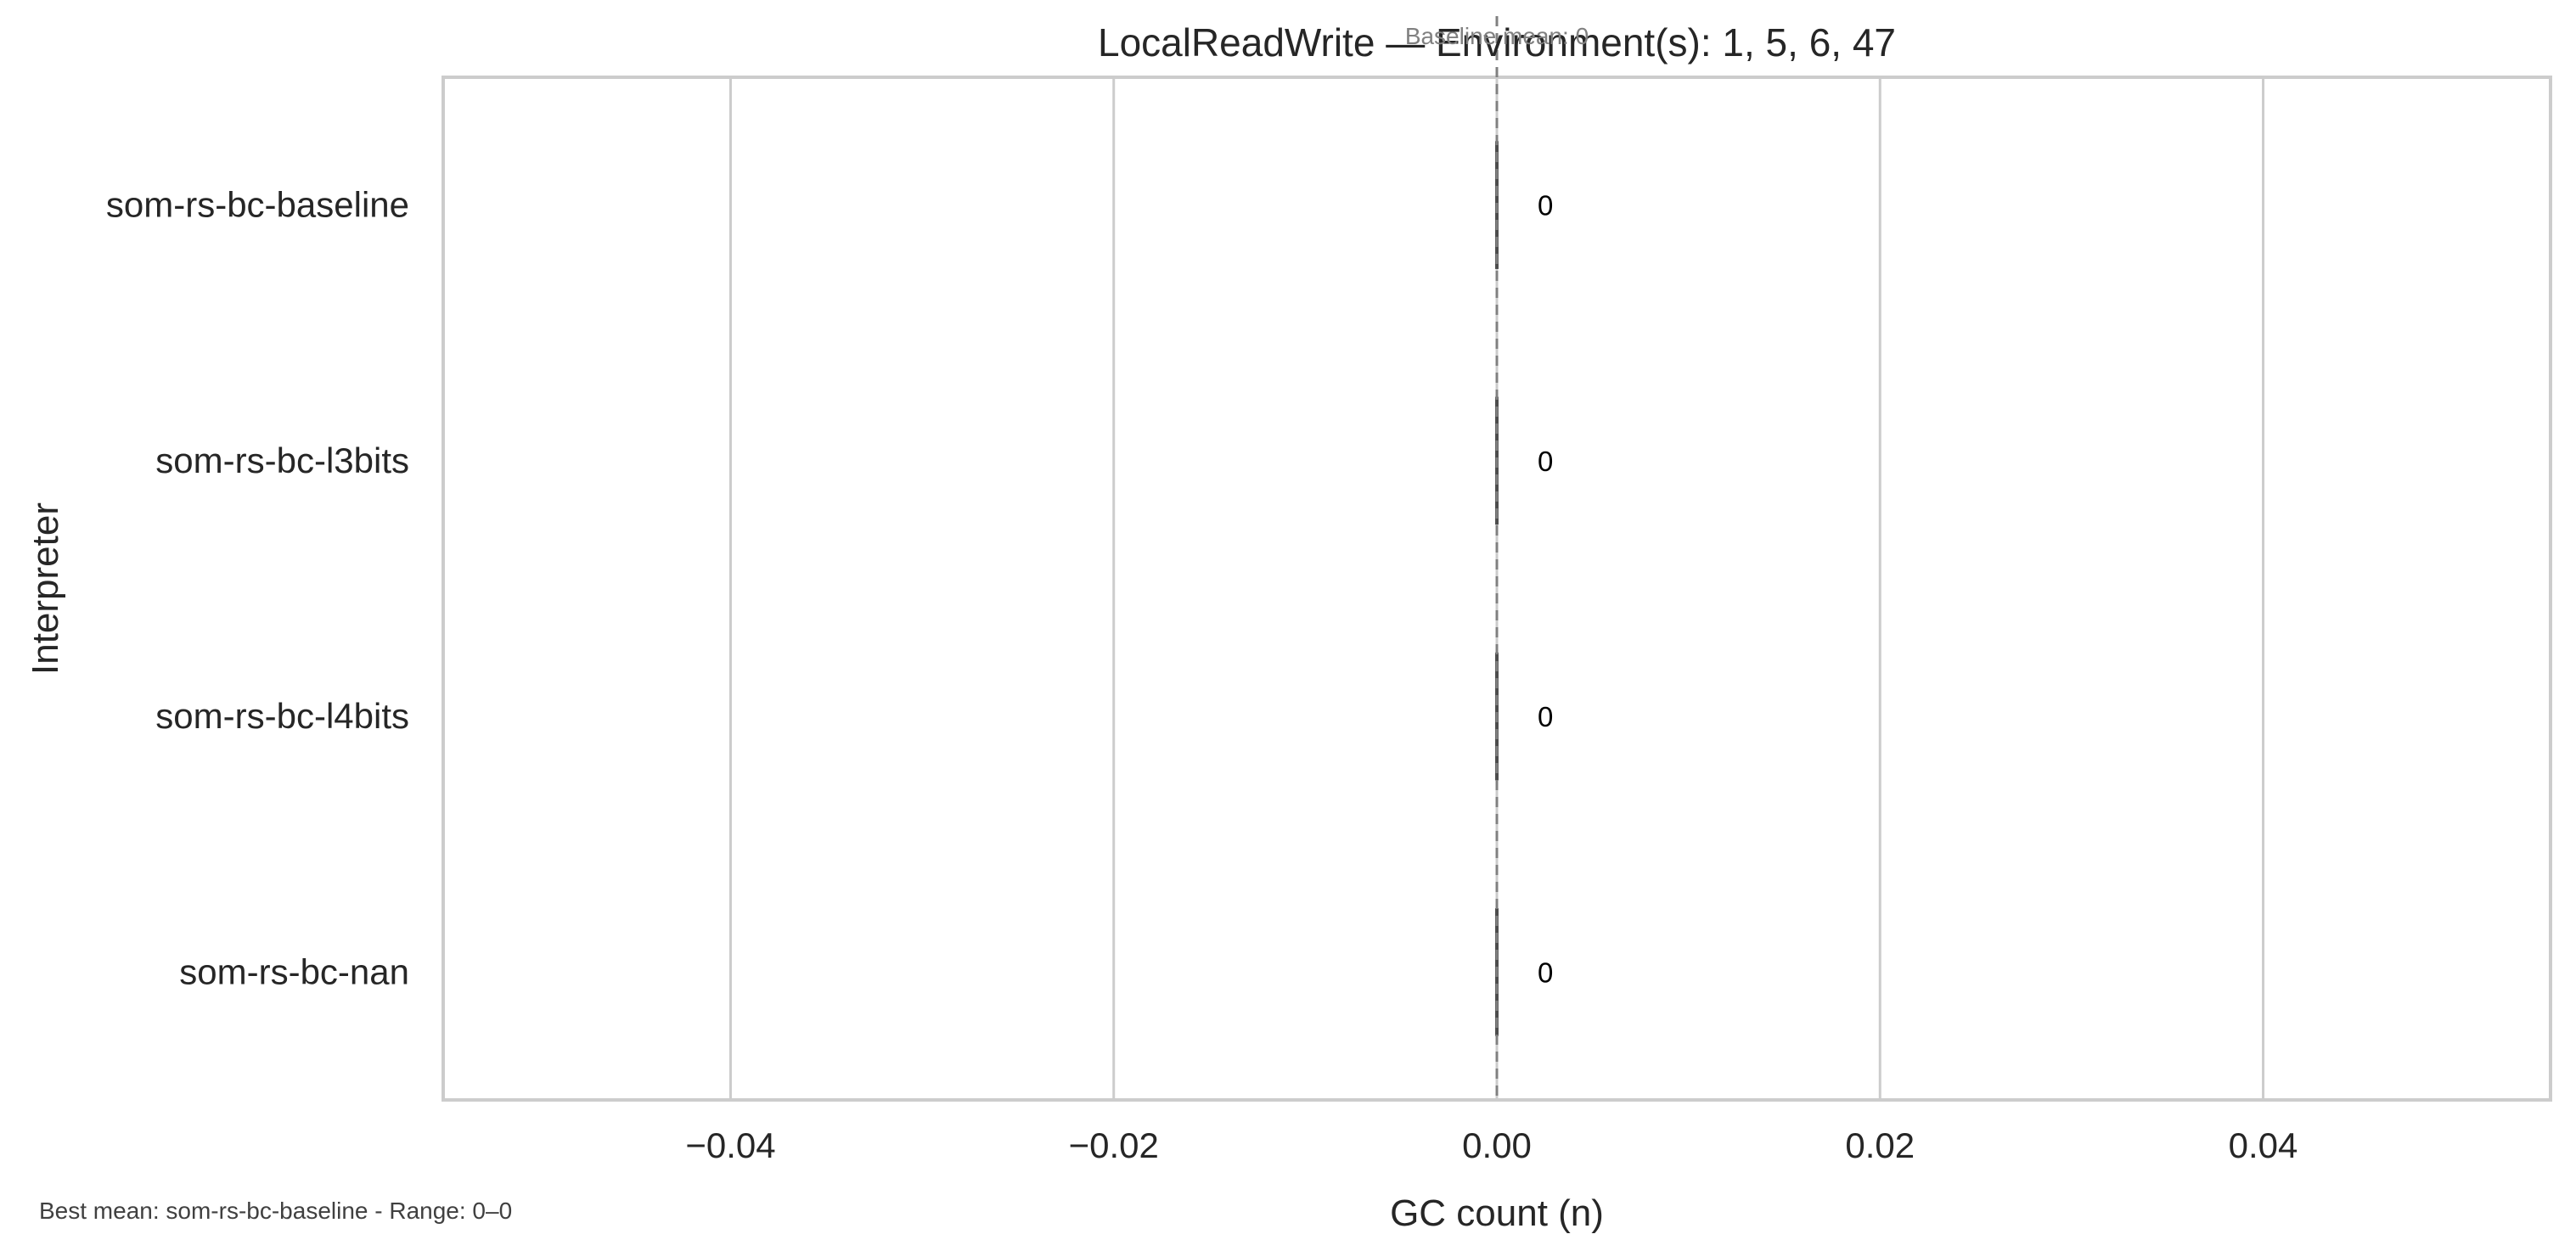  Describe the element at coordinates (294, 971) in the screenshot. I see `y-tick-label: som-rs-bc-nan` at that location.